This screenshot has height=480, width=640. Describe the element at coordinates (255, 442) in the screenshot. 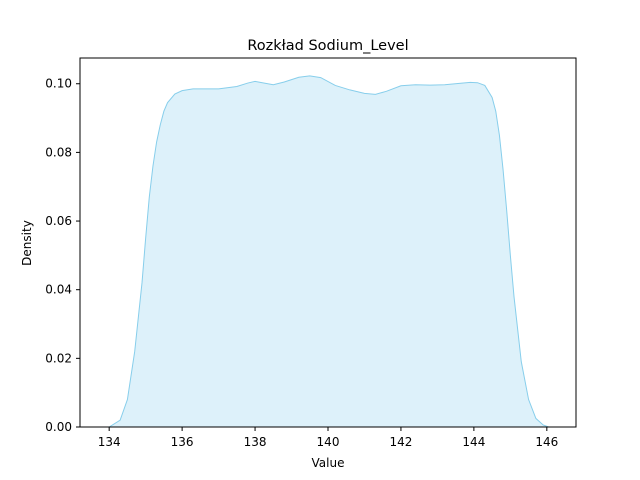

I see `x-tick-label: 138` at that location.